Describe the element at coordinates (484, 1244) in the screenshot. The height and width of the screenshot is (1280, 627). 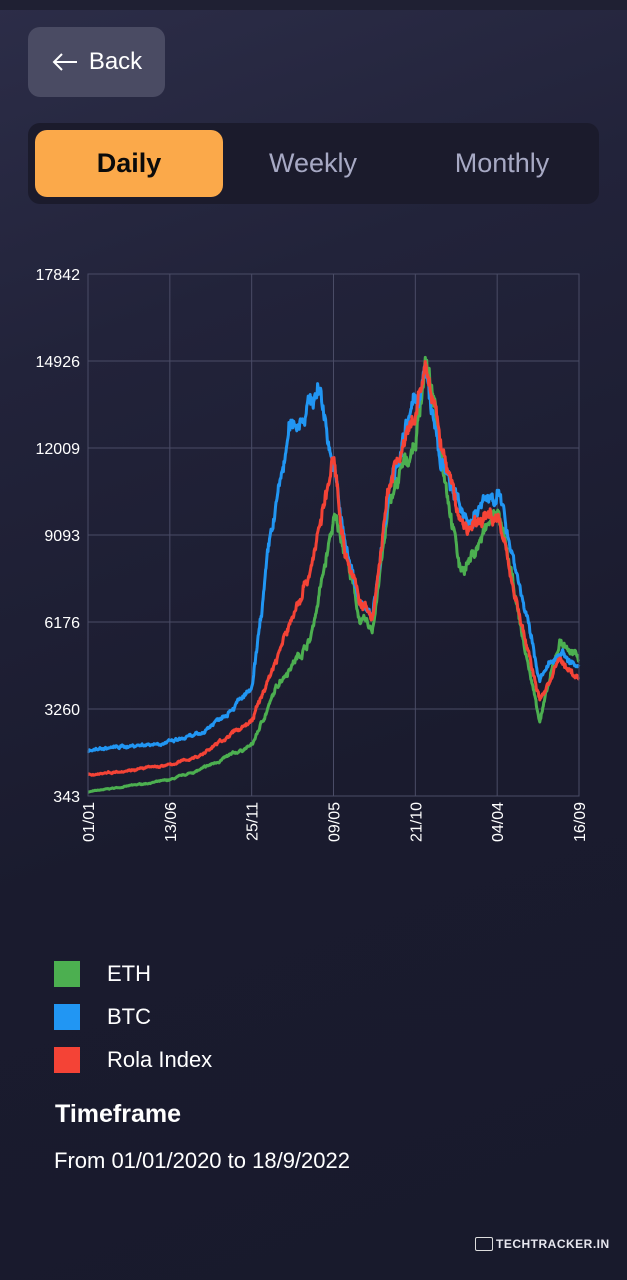
I see `browser-icon` at that location.